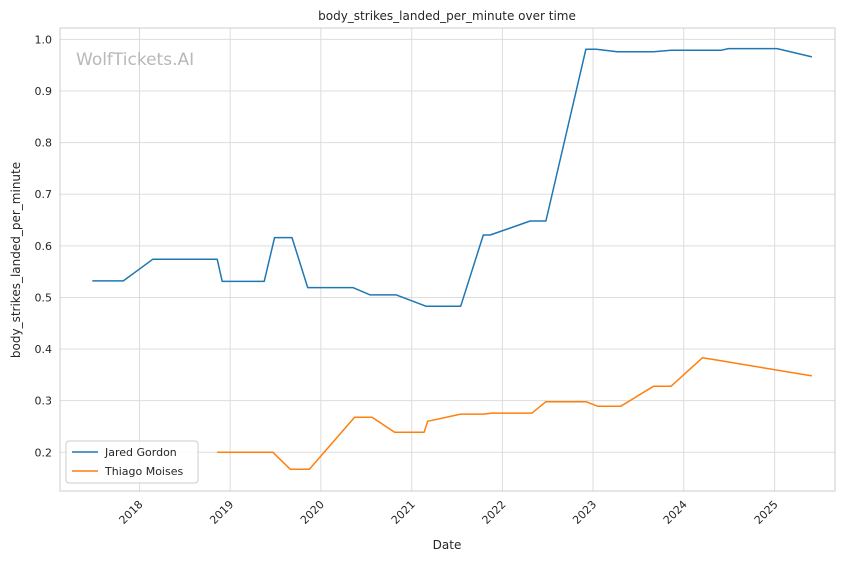 The image size is (844, 561). What do you see at coordinates (143, 471) in the screenshot?
I see `legend-label-thiago-moises: Thiago Moises` at bounding box center [143, 471].